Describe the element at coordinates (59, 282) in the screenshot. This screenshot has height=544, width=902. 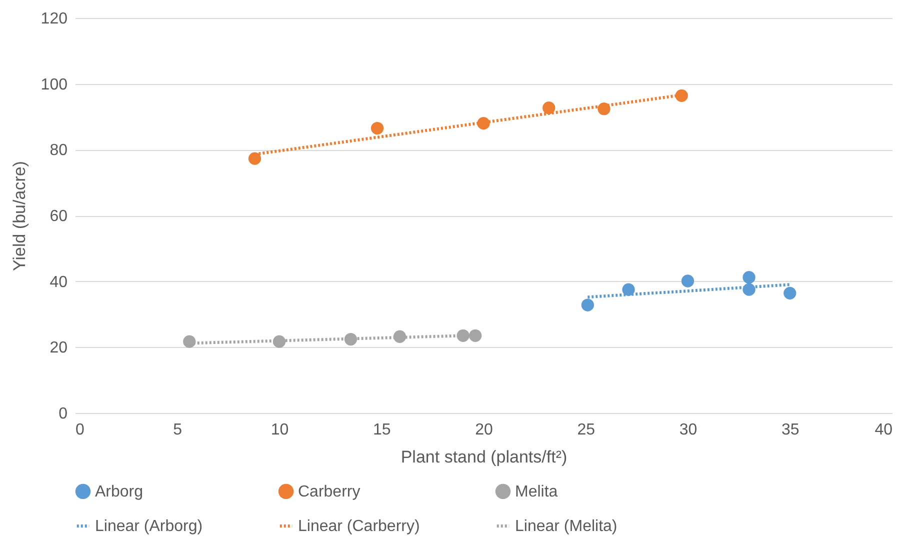
I see `y-tick-label: 40` at that location.